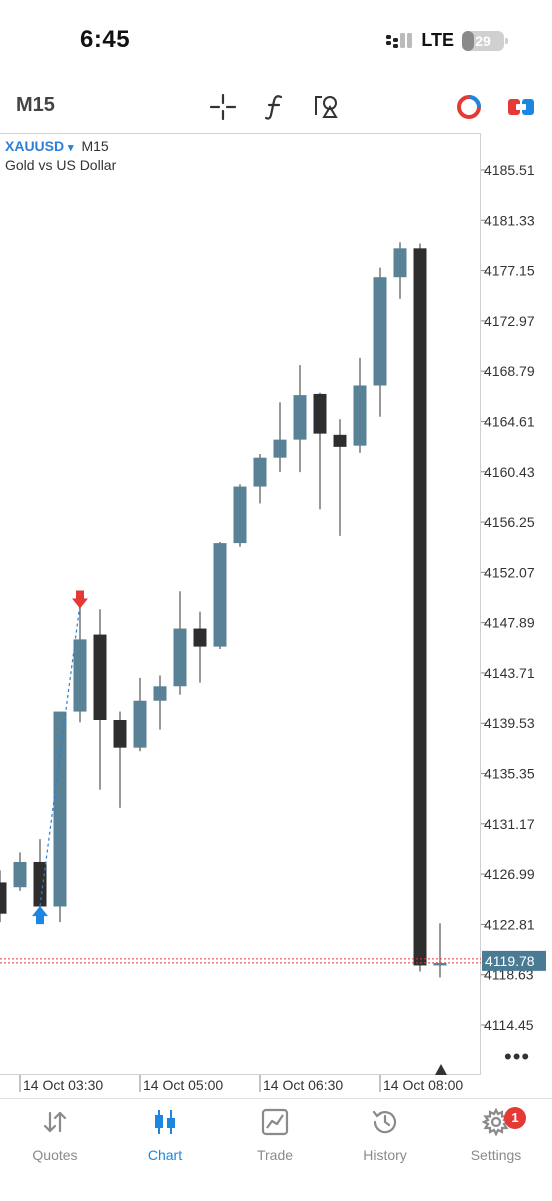 The width and height of the screenshot is (552, 1201). I want to click on current-price-tag, so click(514, 960).